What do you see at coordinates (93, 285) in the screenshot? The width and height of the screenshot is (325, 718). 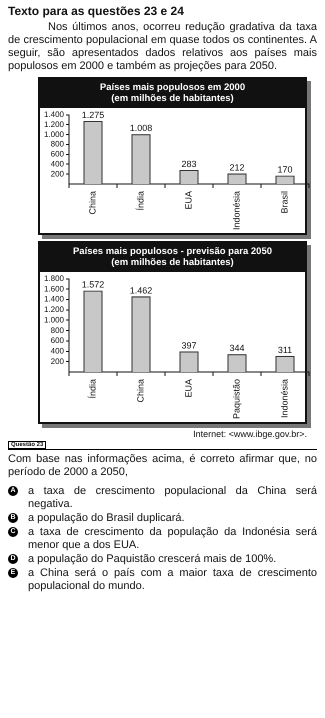 I see `data-label: 1.572` at bounding box center [93, 285].